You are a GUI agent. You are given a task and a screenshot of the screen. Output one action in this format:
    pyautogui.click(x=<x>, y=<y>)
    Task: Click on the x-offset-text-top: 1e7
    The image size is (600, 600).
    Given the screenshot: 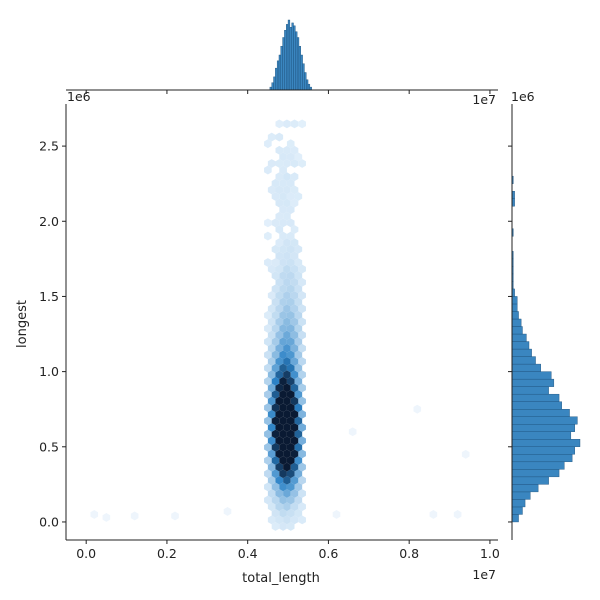 What is the action you would take?
    pyautogui.click(x=484, y=99)
    